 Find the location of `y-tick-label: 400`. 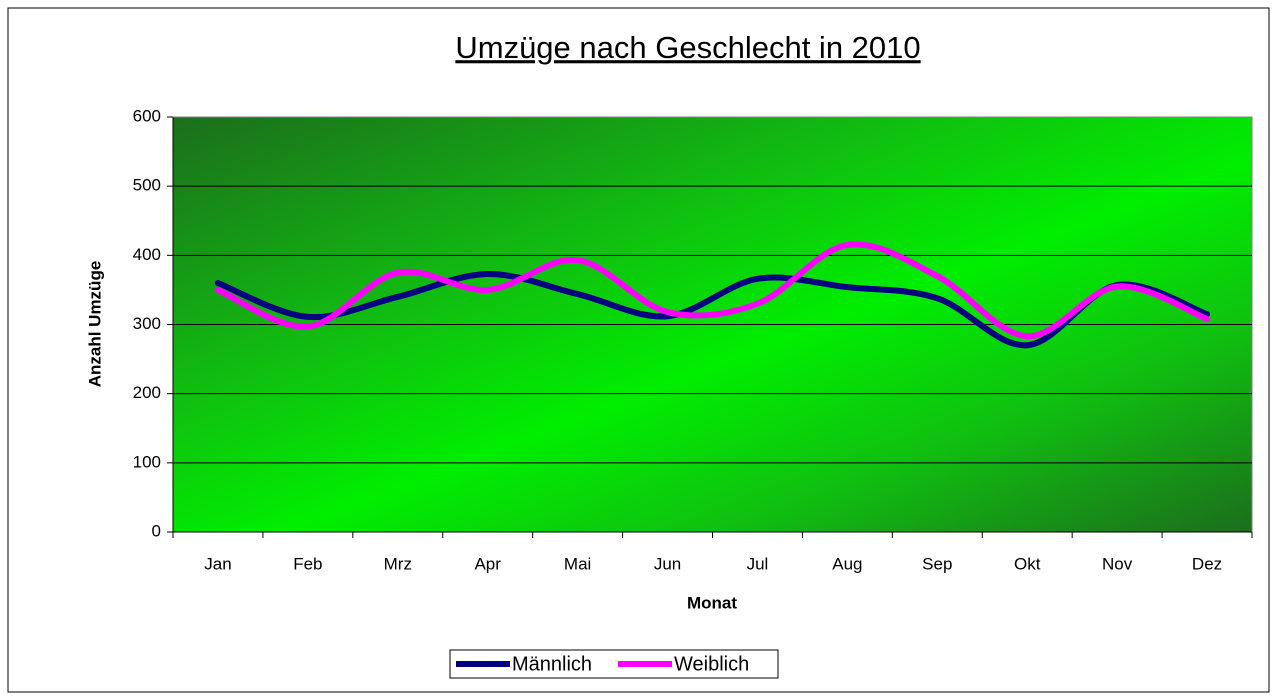

y-tick-label: 400 is located at coordinates (147, 254).